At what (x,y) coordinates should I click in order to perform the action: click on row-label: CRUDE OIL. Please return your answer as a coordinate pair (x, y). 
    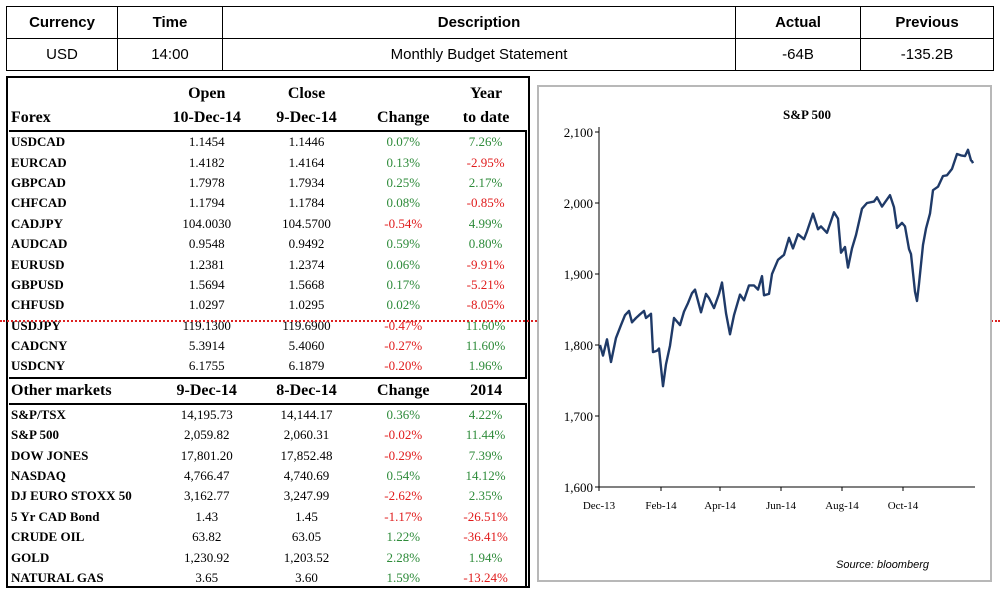
    Looking at the image, I should click on (48, 537).